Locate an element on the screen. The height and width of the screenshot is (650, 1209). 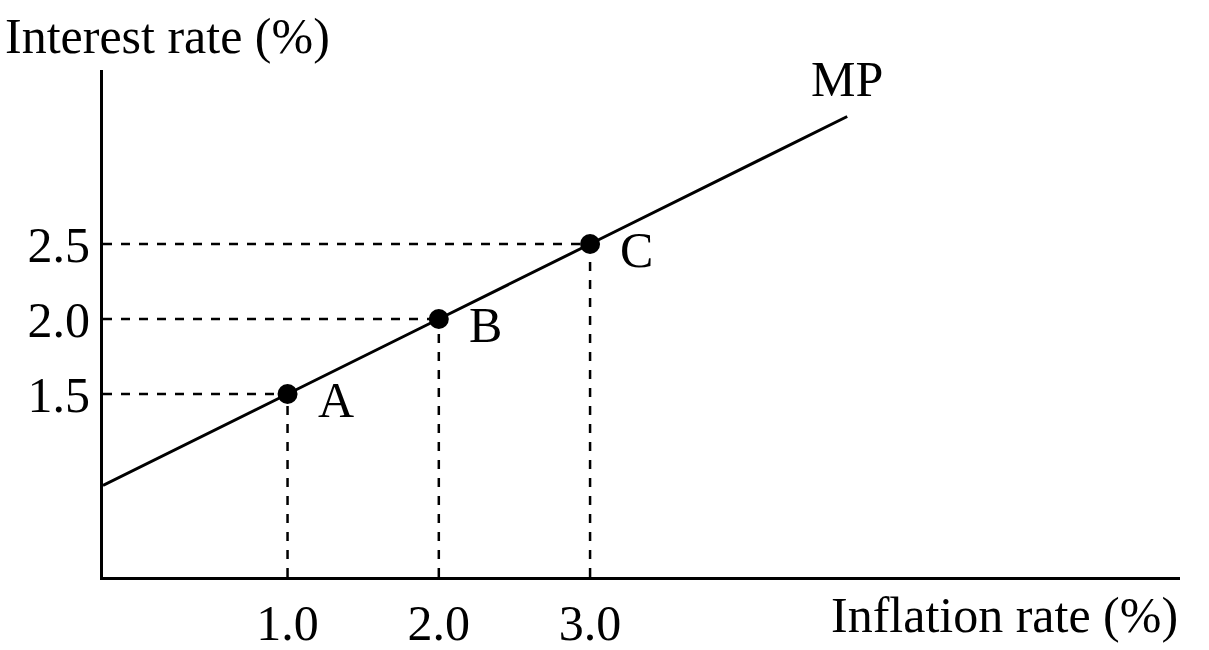
y-tick-label: 2.0 is located at coordinates (58, 319).